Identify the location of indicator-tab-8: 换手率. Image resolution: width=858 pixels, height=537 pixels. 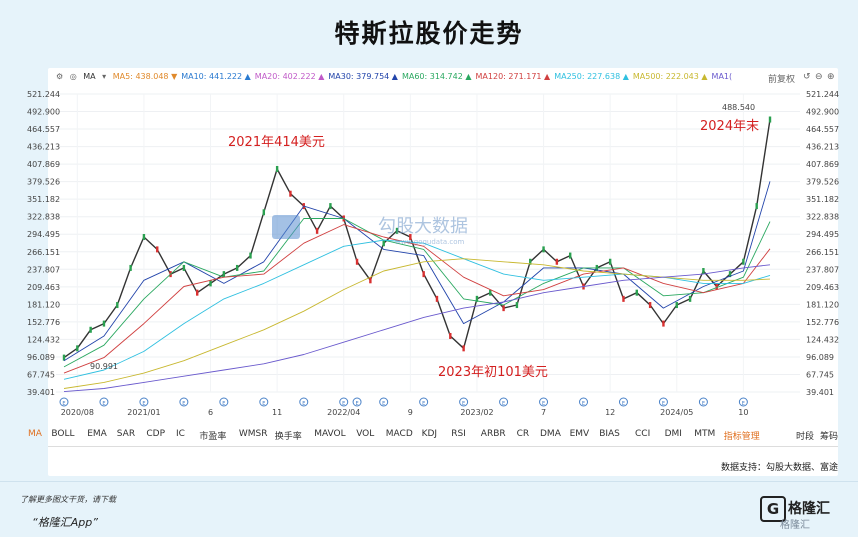
(288, 437).